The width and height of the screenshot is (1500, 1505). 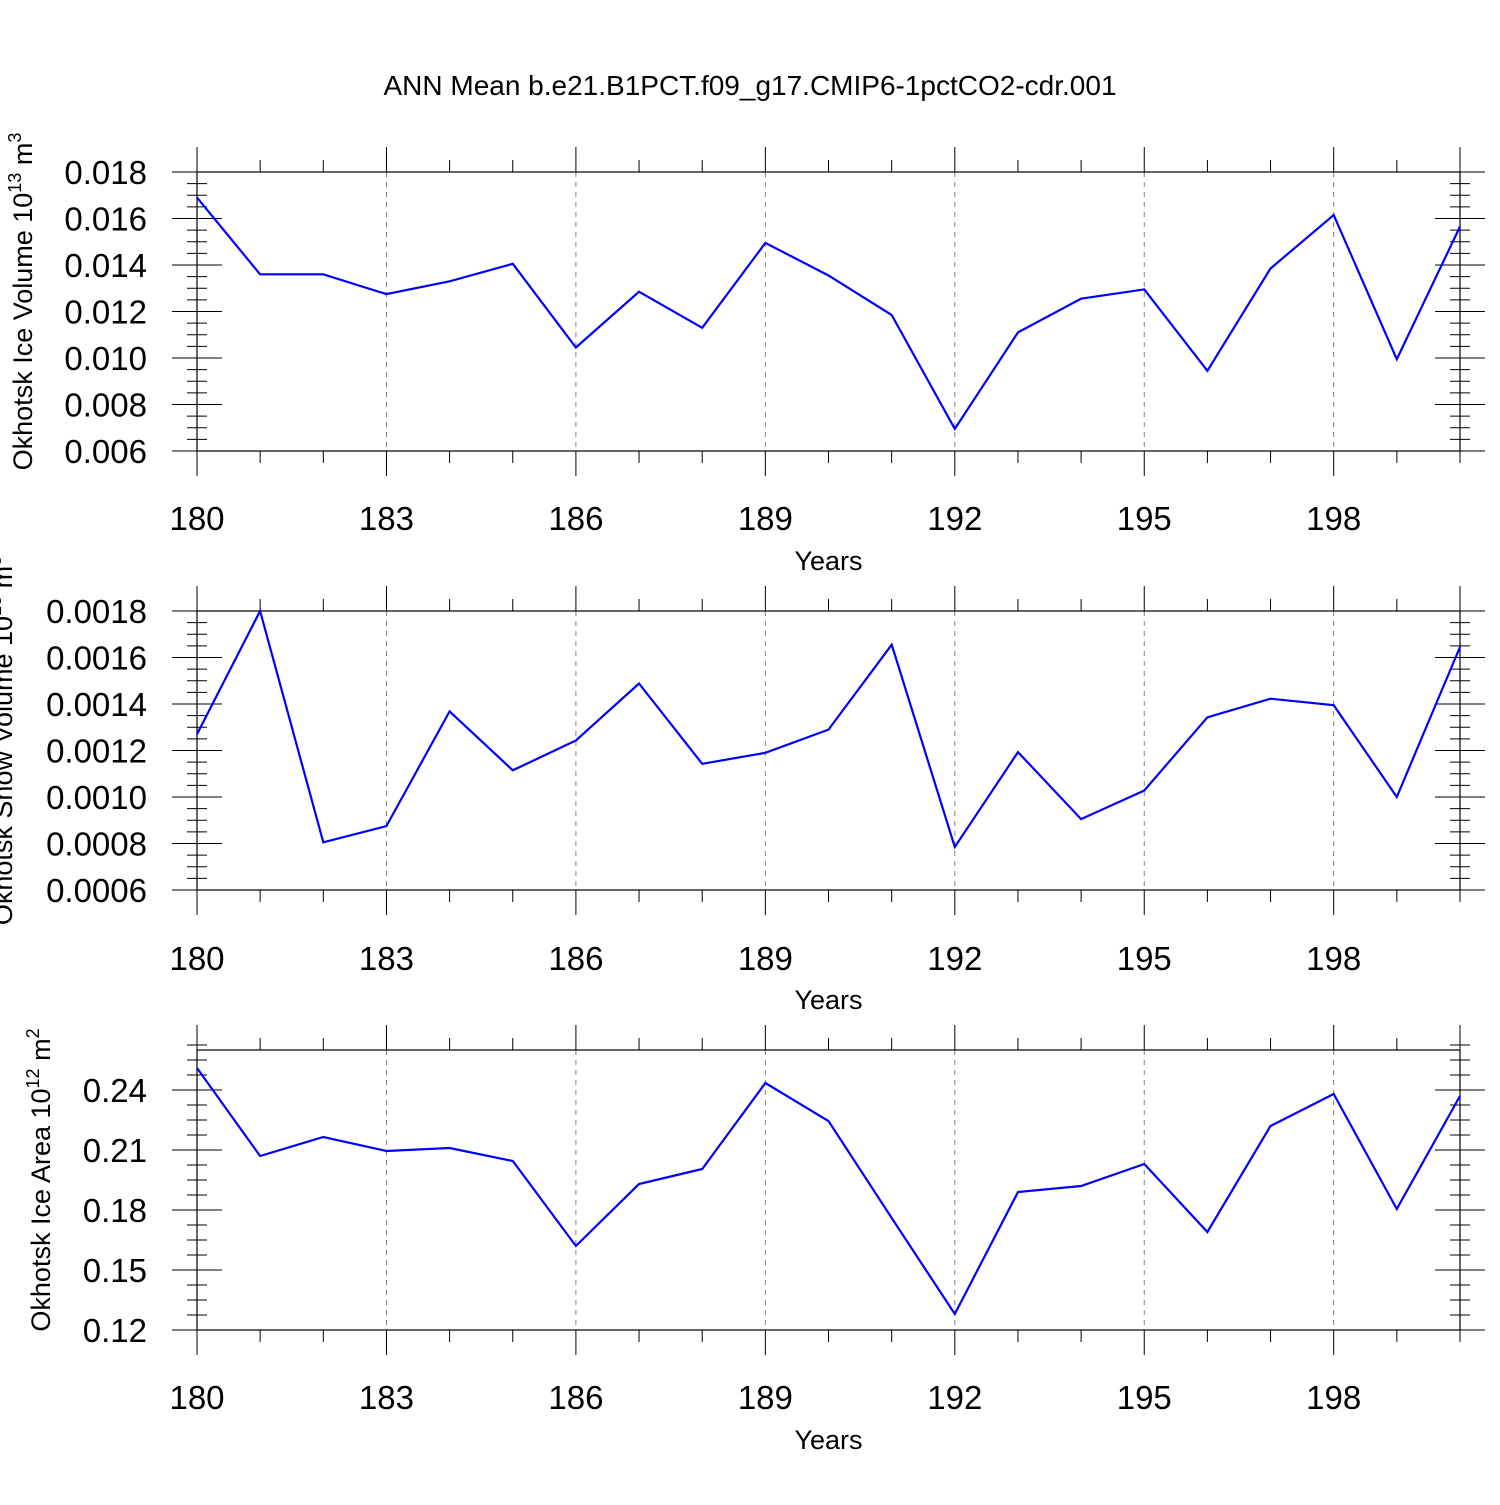 What do you see at coordinates (96, 611) in the screenshot?
I see `y-tick-label: 0.0018` at bounding box center [96, 611].